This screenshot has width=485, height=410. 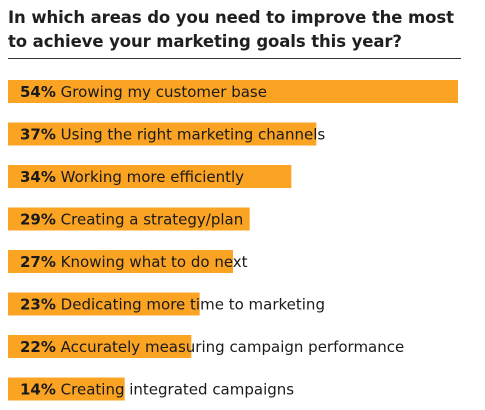 What do you see at coordinates (38, 135) in the screenshot?
I see `bar-value-label: 37%` at bounding box center [38, 135].